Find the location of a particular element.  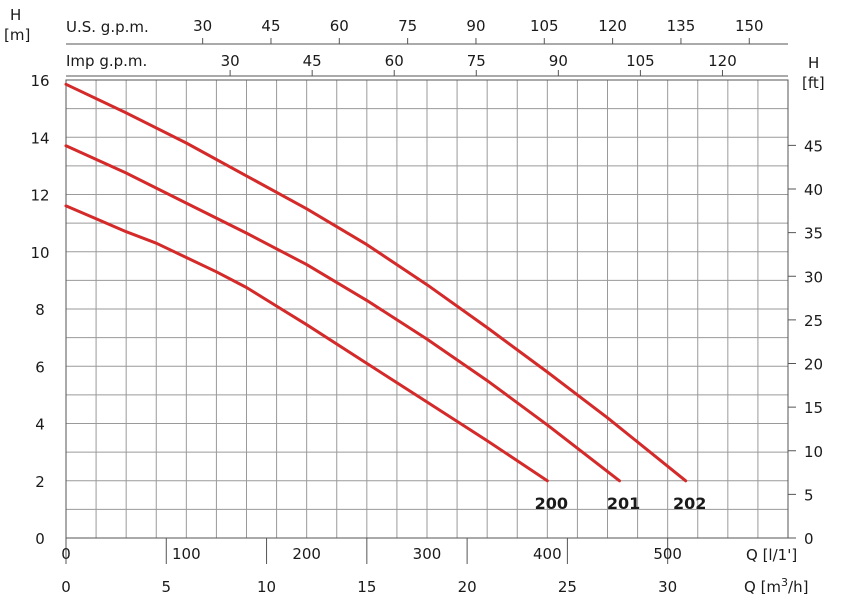

top-us-tick-label: 150 is located at coordinates (749, 26).